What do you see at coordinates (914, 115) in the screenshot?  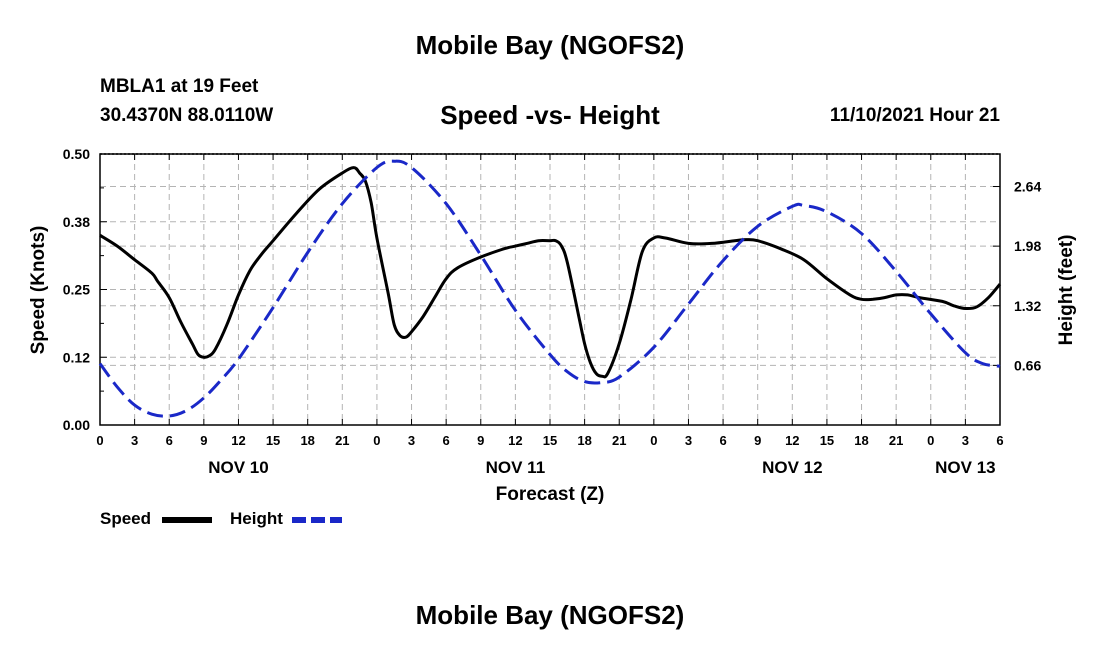 I see `forecast-timestamp: 11/10/2021 Hour 21` at bounding box center [914, 115].